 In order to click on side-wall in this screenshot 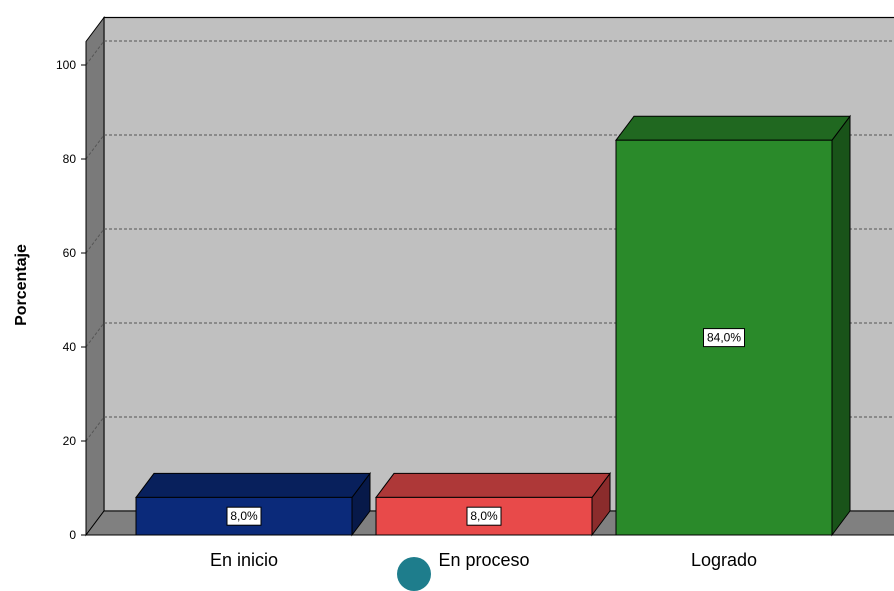, I will do `click(95, 276)`.